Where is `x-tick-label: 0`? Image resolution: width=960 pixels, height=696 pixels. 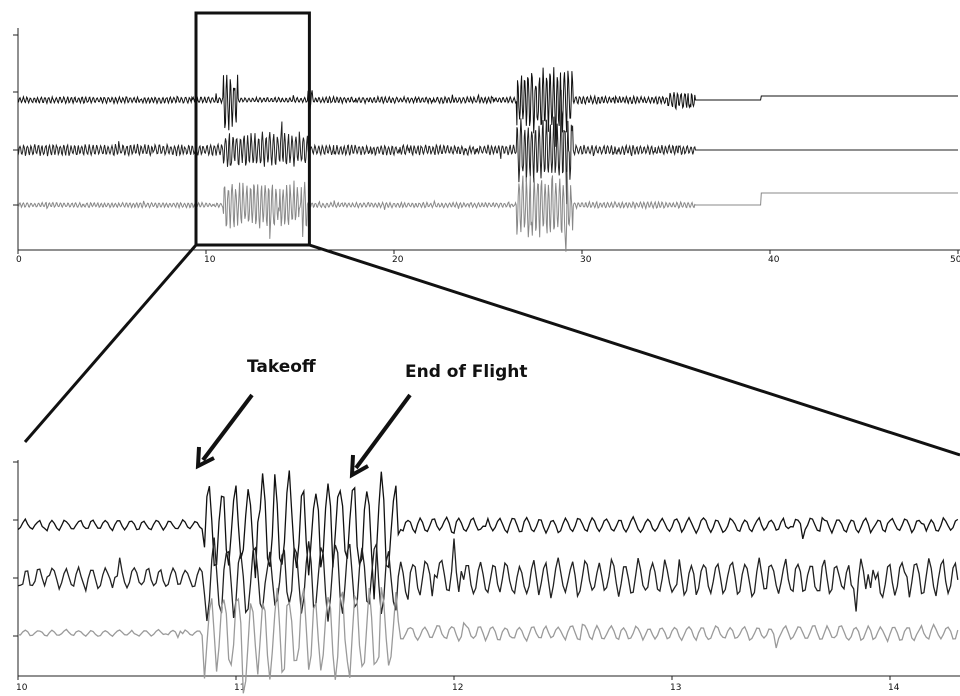 x-tick-label: 0 is located at coordinates (19, 260).